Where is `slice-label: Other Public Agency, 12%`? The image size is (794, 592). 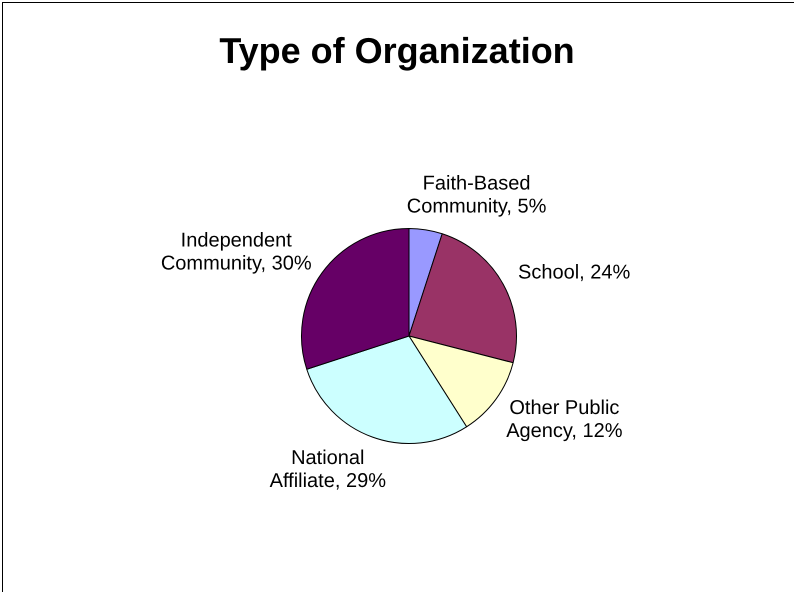 slice-label: Other Public Agency, 12% is located at coordinates (564, 419).